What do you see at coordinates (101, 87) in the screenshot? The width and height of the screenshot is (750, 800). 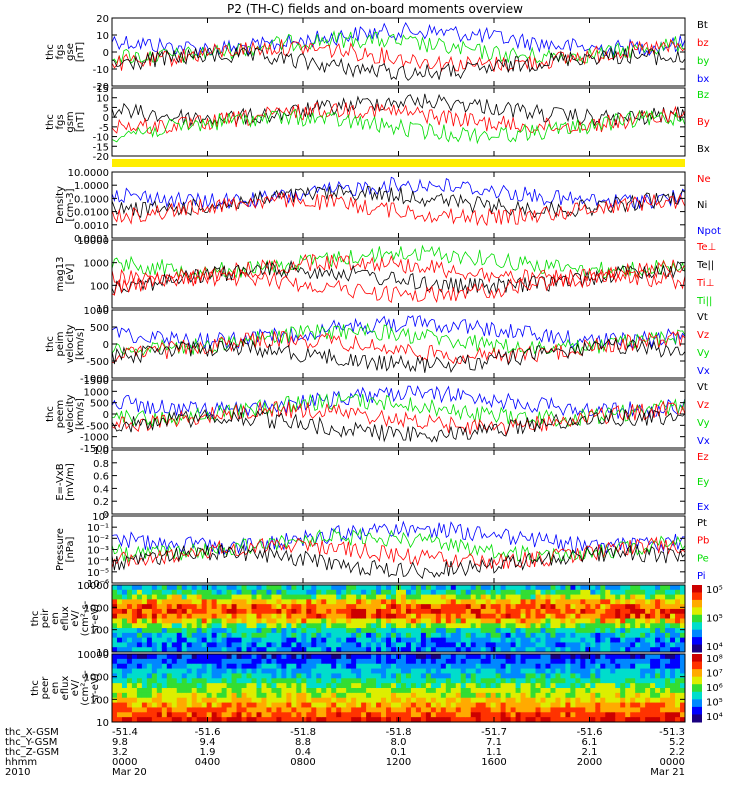 I see `y-tick-label: -20` at bounding box center [101, 87].